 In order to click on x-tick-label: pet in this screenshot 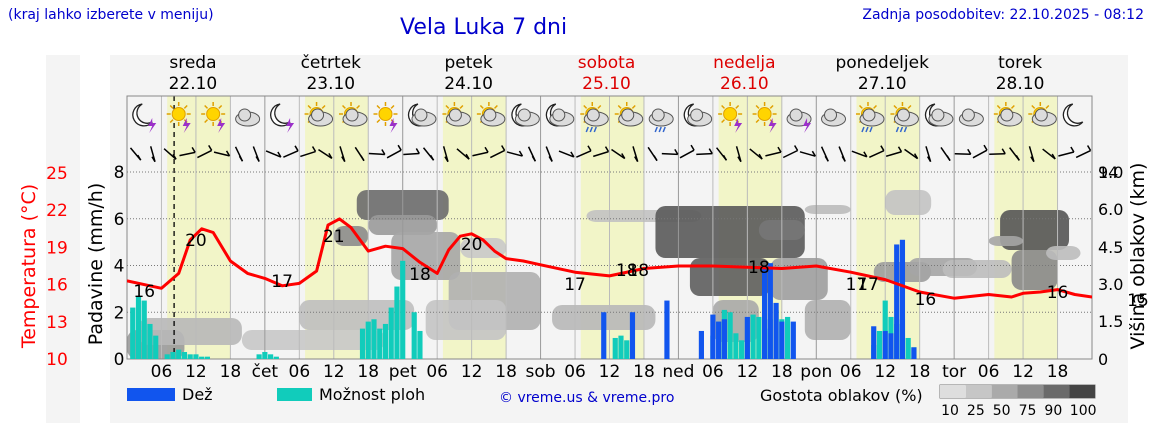, I will do `click(403, 372)`.